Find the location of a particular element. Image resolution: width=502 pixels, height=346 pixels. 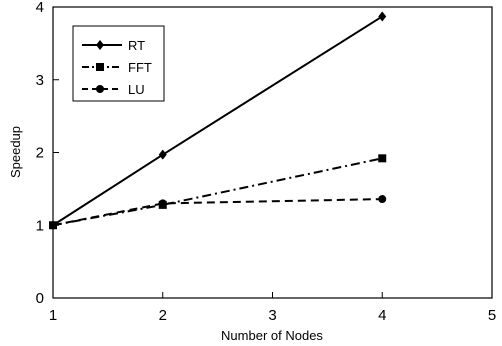

legend-label-rt: RT is located at coordinates (136, 45).